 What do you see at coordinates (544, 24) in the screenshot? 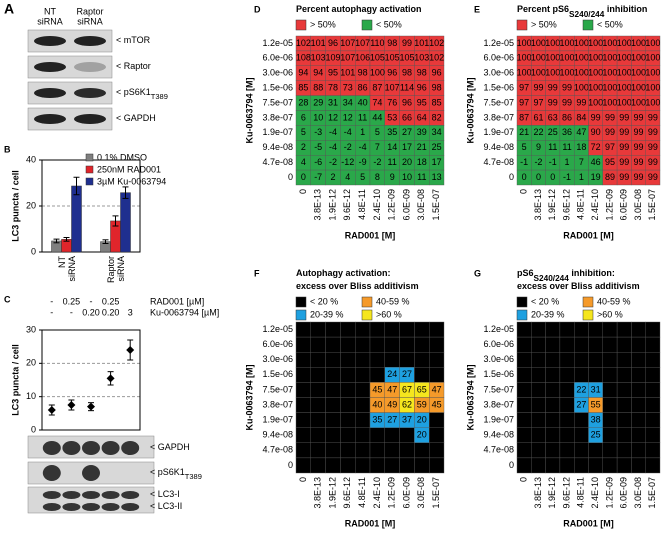
I see `legend-label: > 50%` at bounding box center [544, 24].